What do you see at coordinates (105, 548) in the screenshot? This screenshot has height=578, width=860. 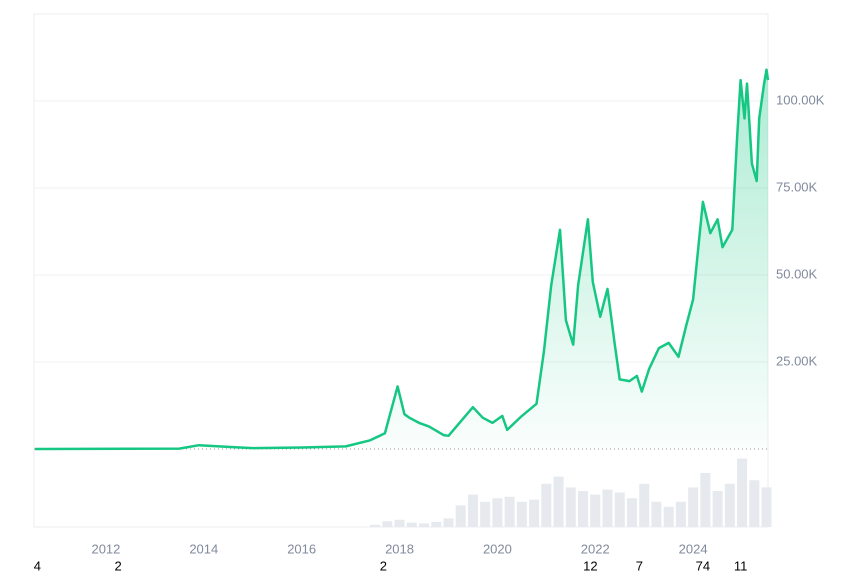 I see `x-tick-label: 2012` at bounding box center [105, 548].